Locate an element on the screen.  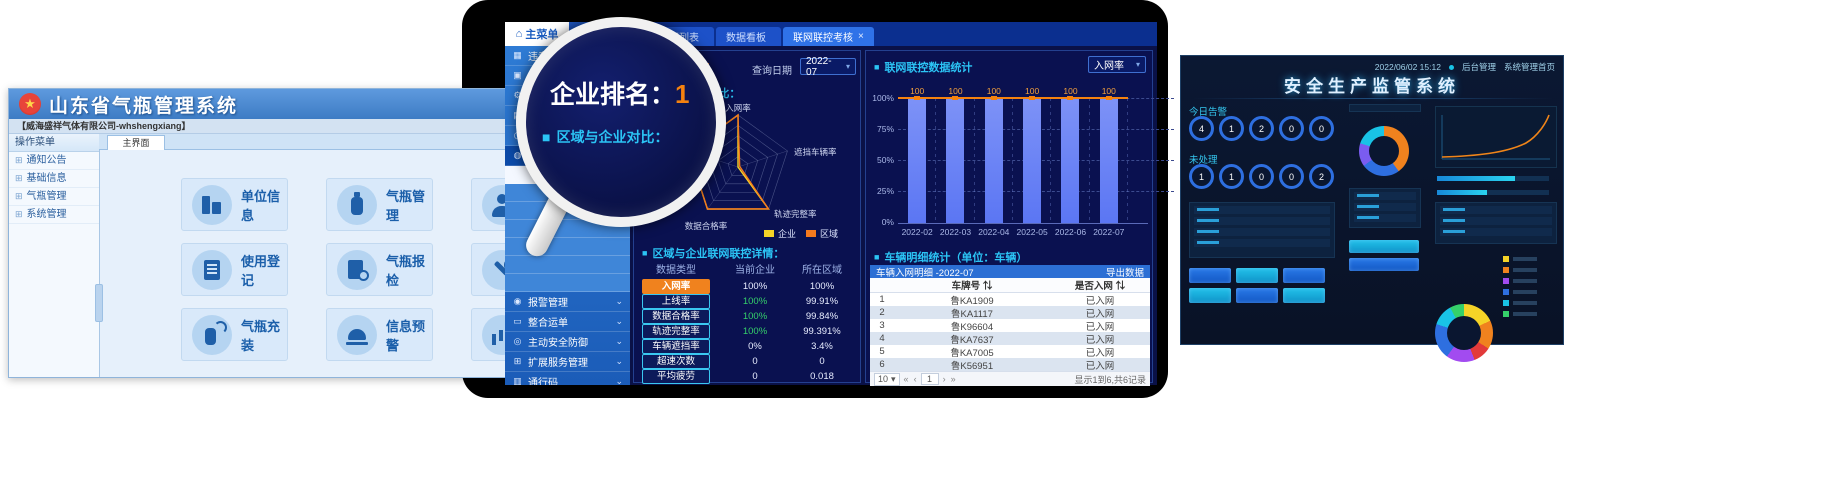
legend-label-placeholder is located at coordinates (1525, 259).